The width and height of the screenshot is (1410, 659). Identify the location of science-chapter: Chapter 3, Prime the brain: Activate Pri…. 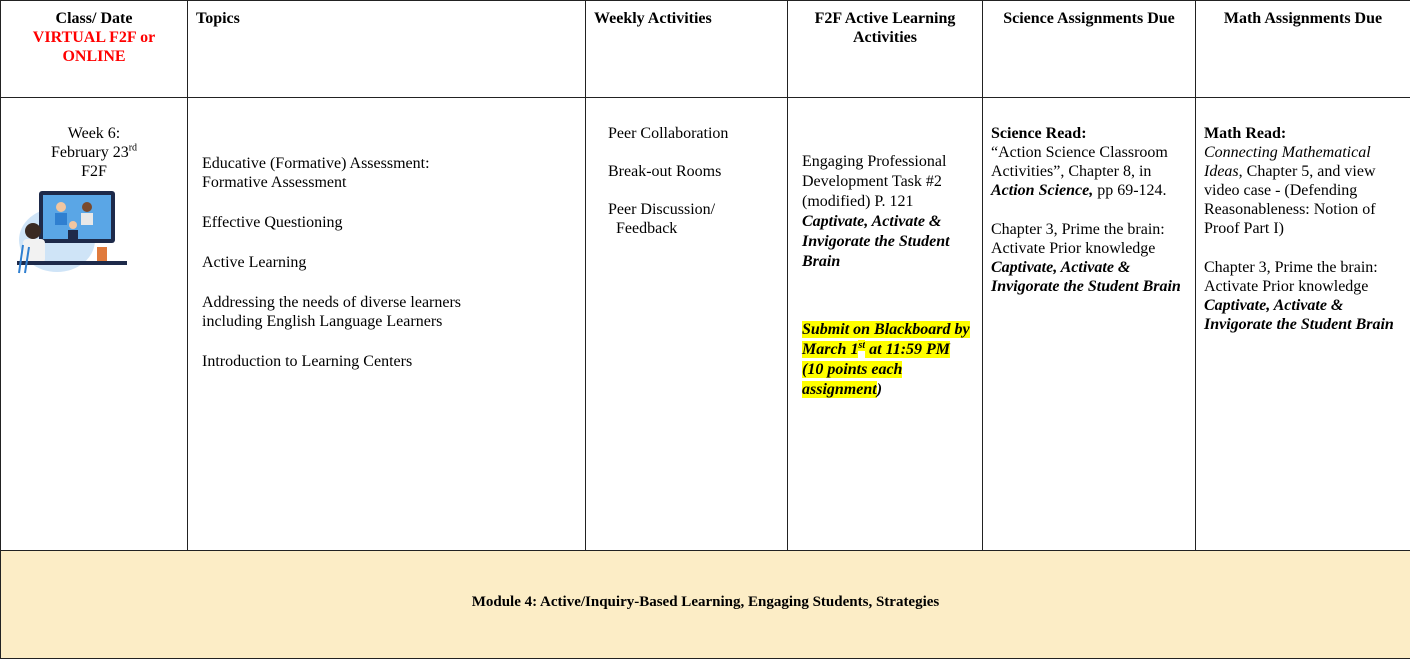
(1089, 258).